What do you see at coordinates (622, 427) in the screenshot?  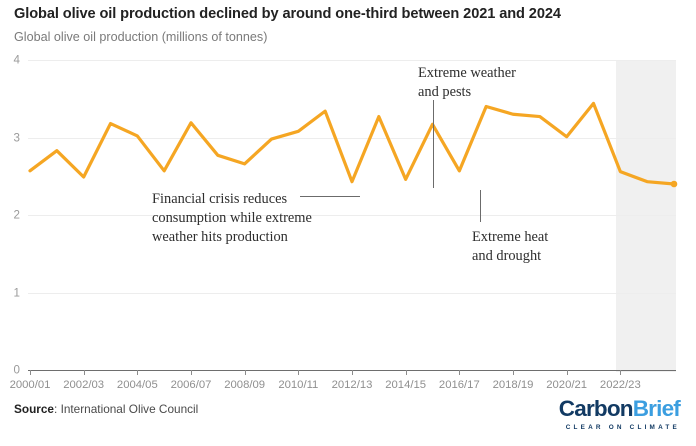 I see `logo-tagline: CLEAR ON CLIMATE` at bounding box center [622, 427].